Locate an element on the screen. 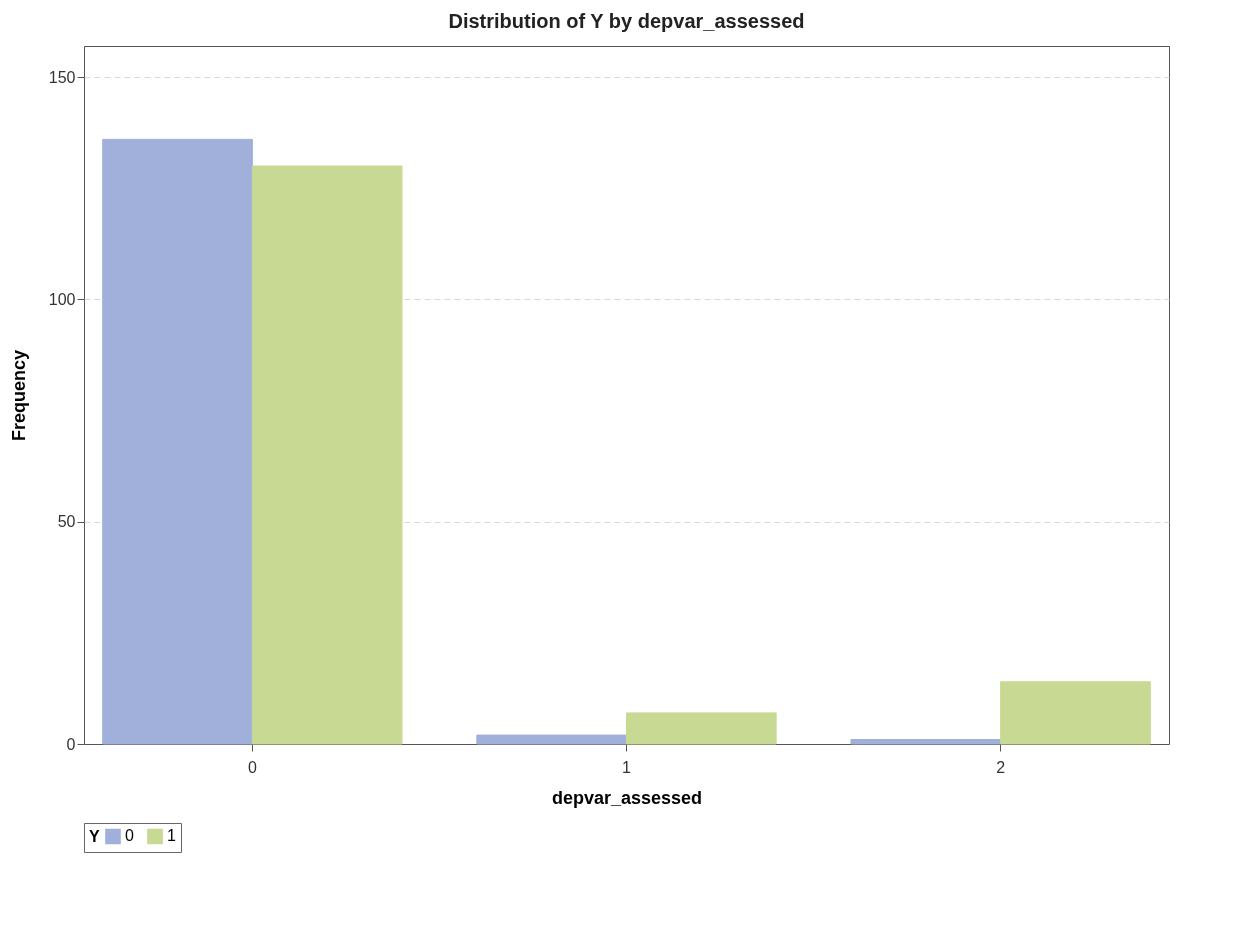 The image size is (1247, 934). x-tick-label: 0 is located at coordinates (252, 767).